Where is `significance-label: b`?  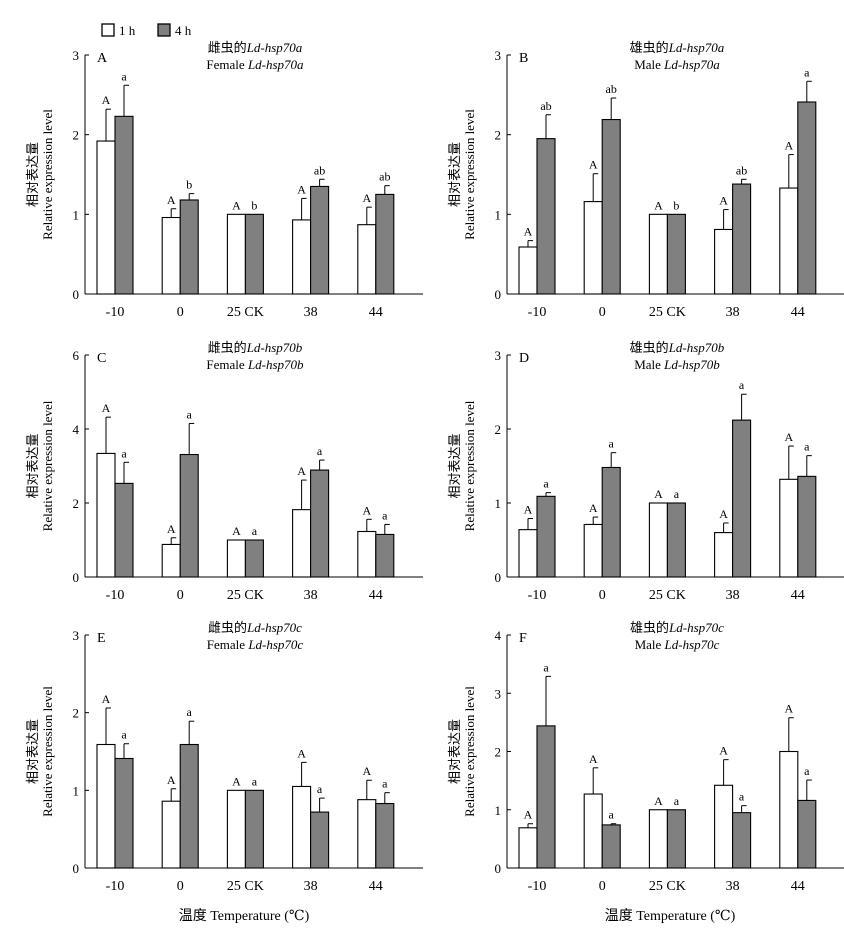 significance-label: b is located at coordinates (676, 205).